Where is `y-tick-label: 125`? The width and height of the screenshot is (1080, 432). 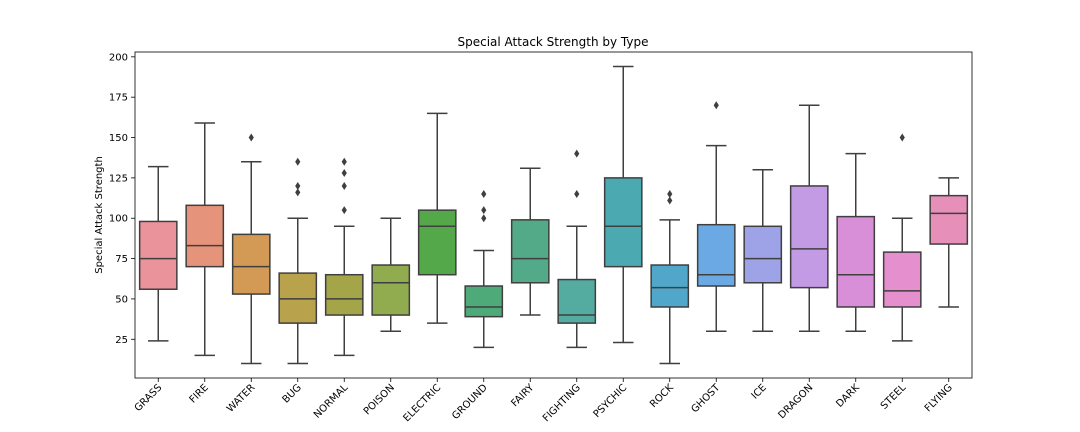
y-tick-label: 125 is located at coordinates (118, 178).